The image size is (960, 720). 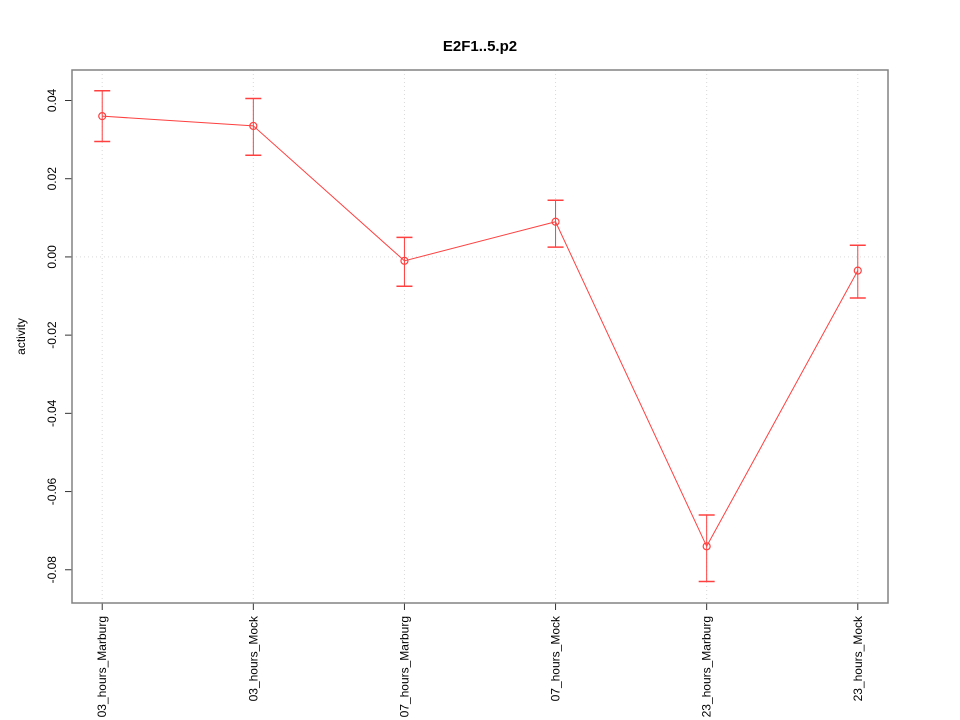 What do you see at coordinates (52, 100) in the screenshot?
I see `y-tick-label: 0.04` at bounding box center [52, 100].